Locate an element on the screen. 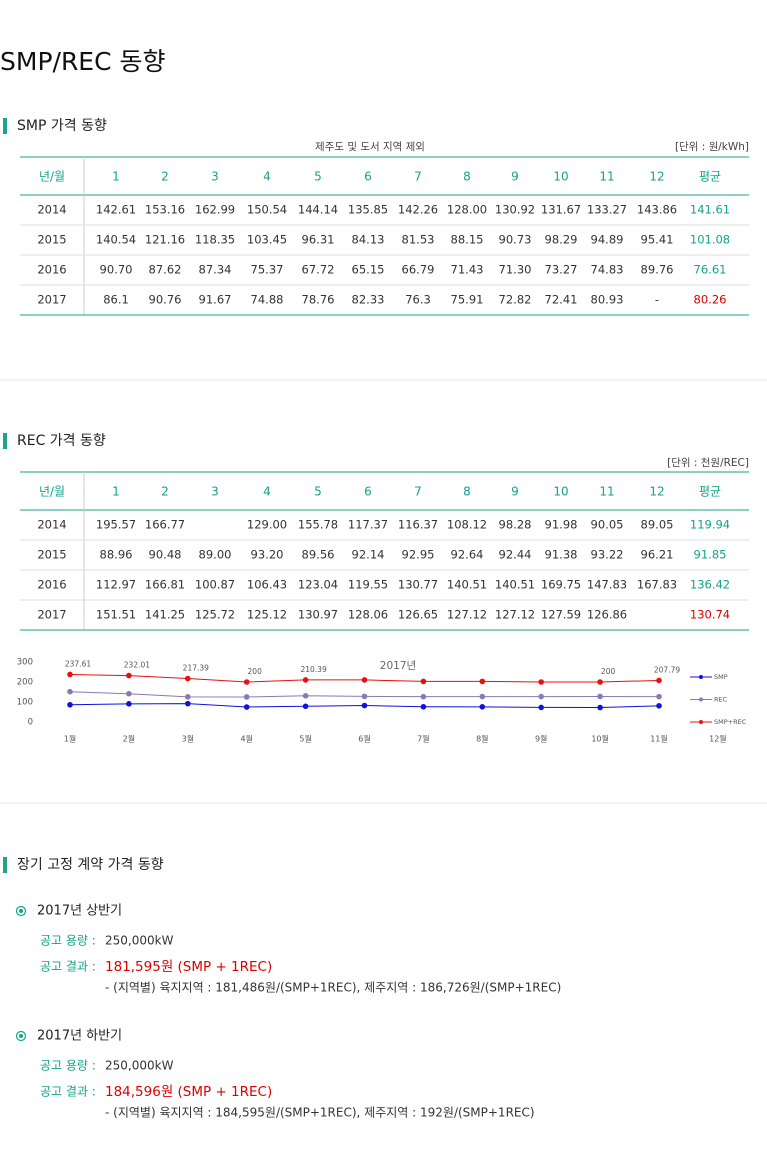 This screenshot has width=767, height=1165. period: 2017년 하반기 is located at coordinates (79, 1036).